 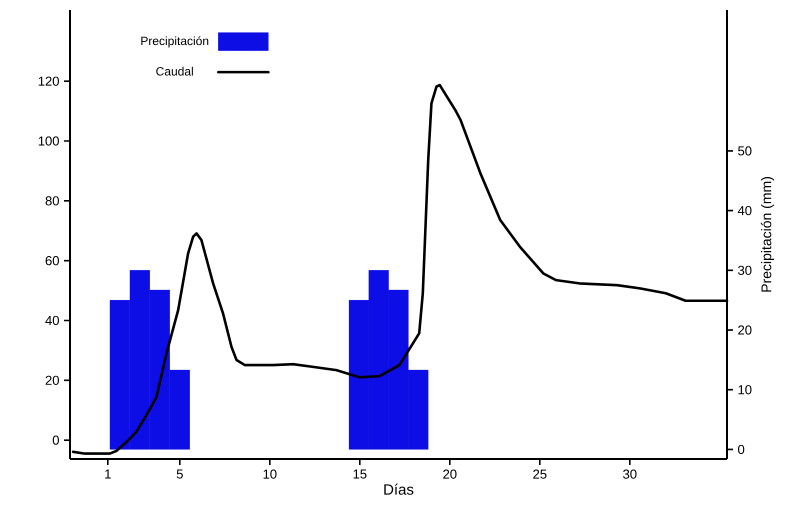 What do you see at coordinates (360, 474) in the screenshot?
I see `x-tick-label: 15` at bounding box center [360, 474].